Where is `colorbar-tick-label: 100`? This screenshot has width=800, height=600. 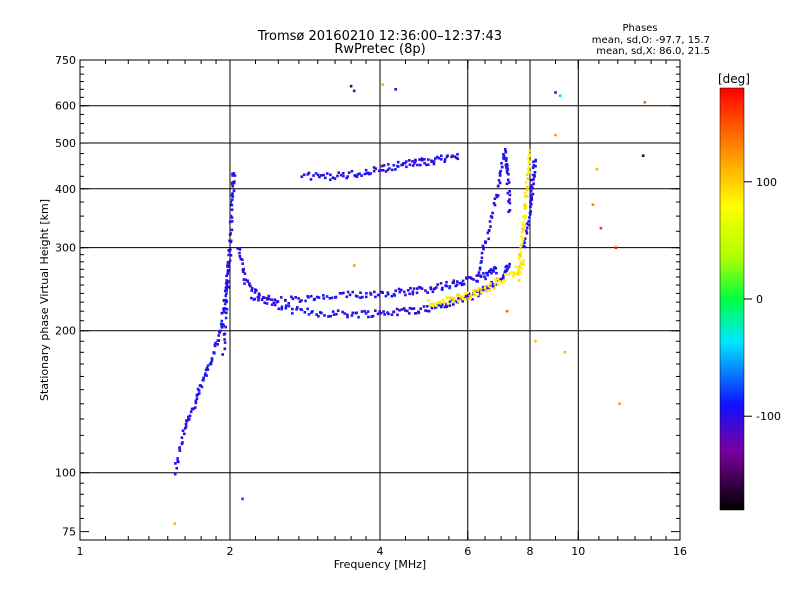 colorbar-tick-label: 100 is located at coordinates (766, 182).